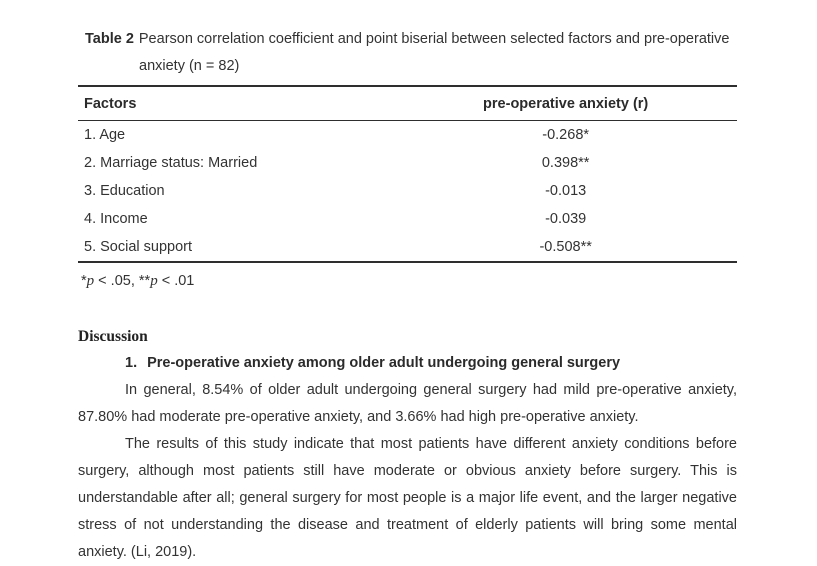 The width and height of the screenshot is (817, 566). I want to click on factor-cell-income: 4. Income, so click(116, 219).